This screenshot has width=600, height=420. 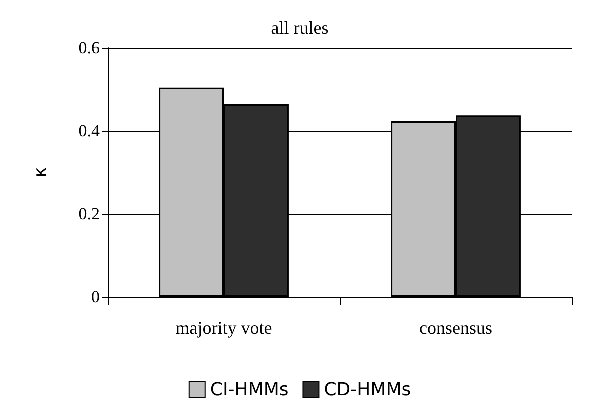 What do you see at coordinates (456, 328) in the screenshot?
I see `x-tick-label: consensus` at bounding box center [456, 328].